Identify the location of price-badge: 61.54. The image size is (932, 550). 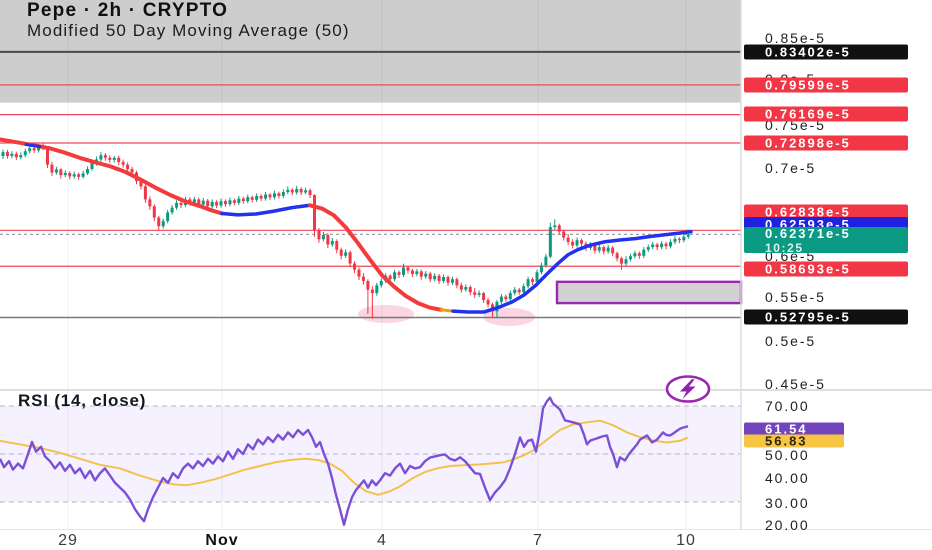
(794, 429).